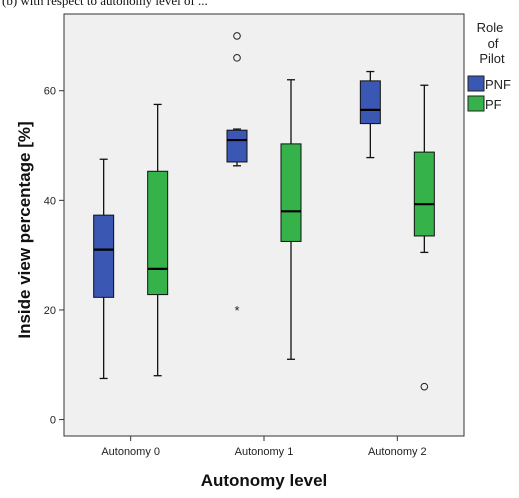 The height and width of the screenshot is (498, 519). Describe the element at coordinates (492, 58) in the screenshot. I see `legend-title-line: Pilot` at that location.